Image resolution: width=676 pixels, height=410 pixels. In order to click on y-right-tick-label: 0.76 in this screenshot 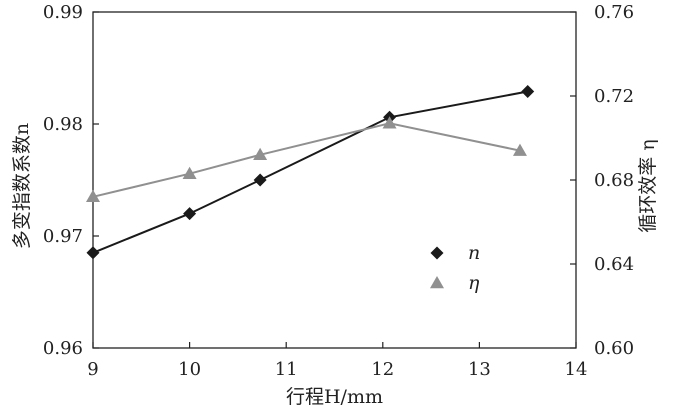, I will do `click(614, 12)`.